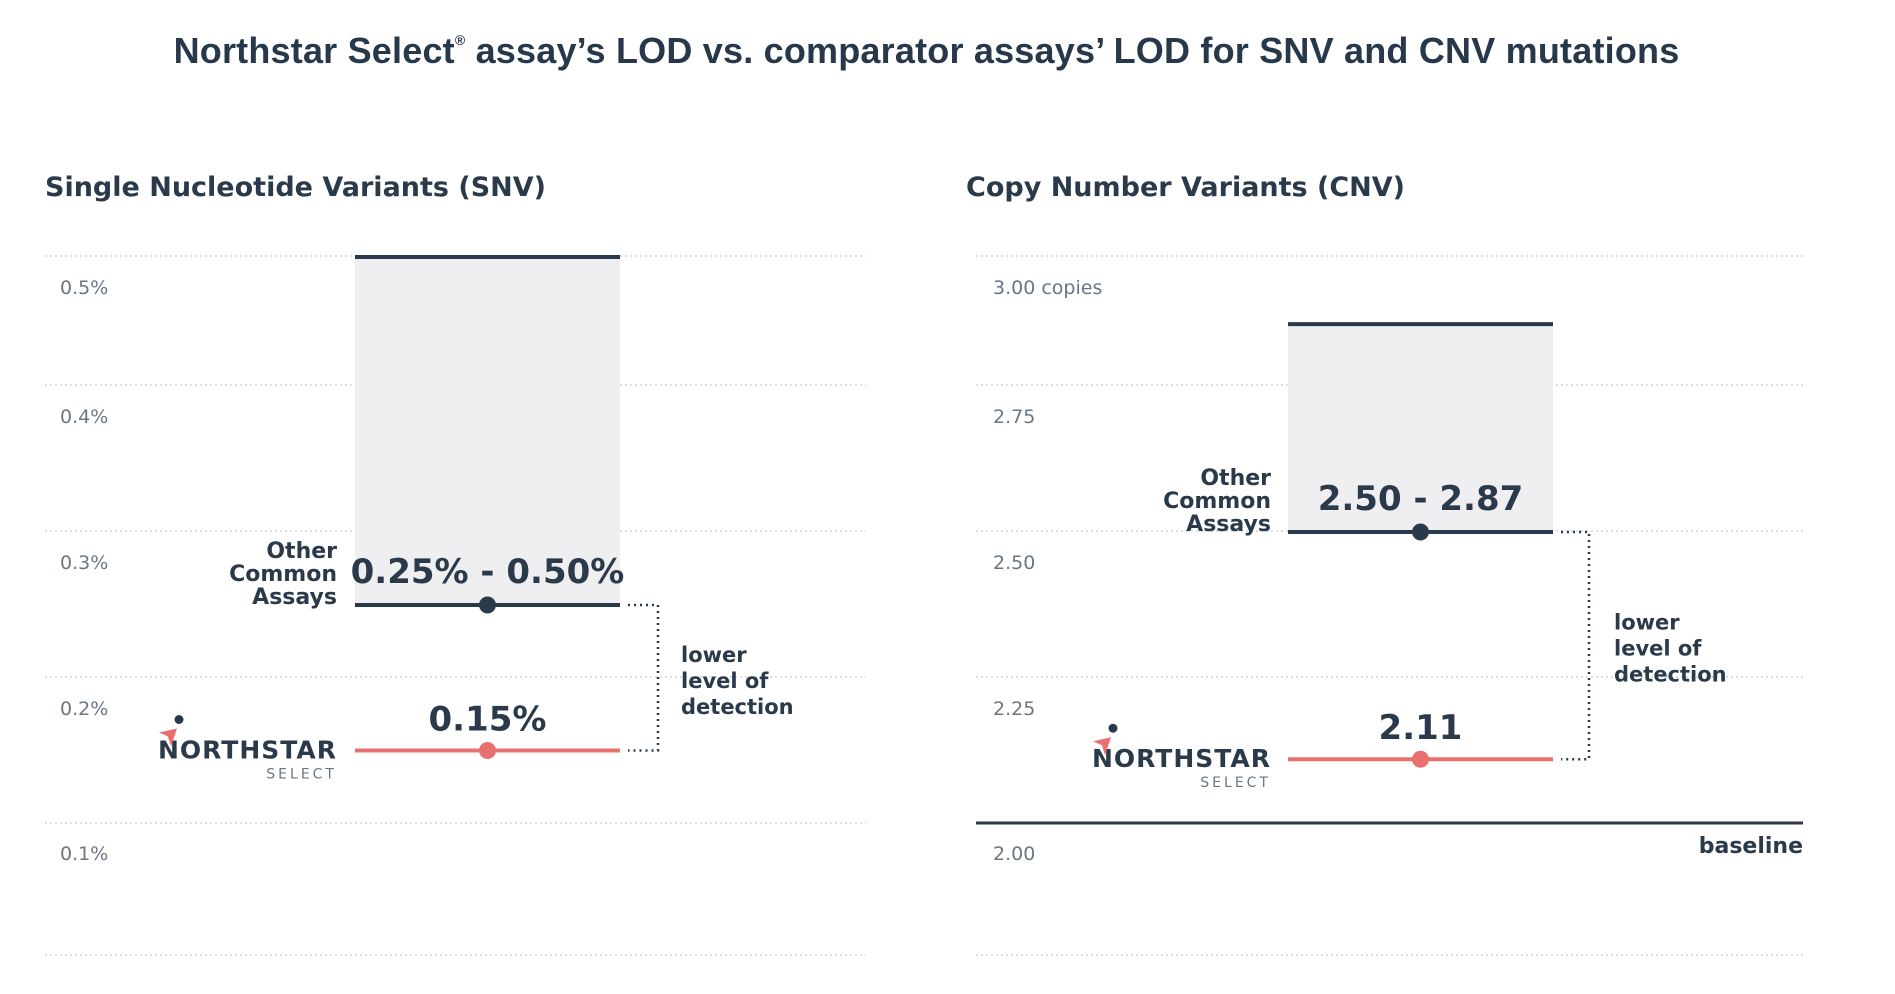  I want to click on other-assays-value-label: 0.25% - 0.50%, so click(488, 572).